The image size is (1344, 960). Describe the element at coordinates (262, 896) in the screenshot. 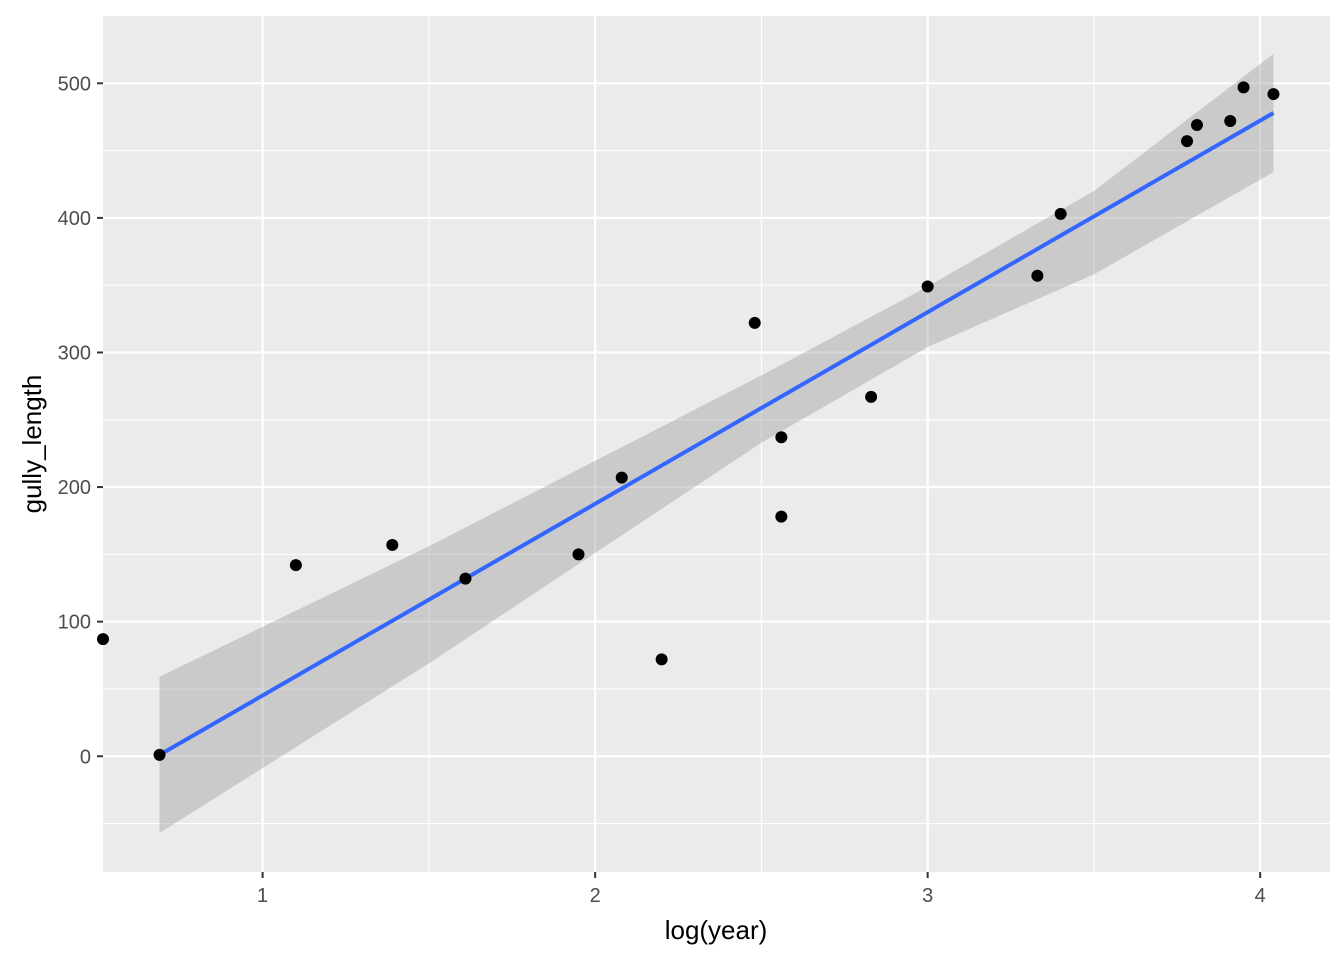

I see `x-tick-label: 1` at that location.